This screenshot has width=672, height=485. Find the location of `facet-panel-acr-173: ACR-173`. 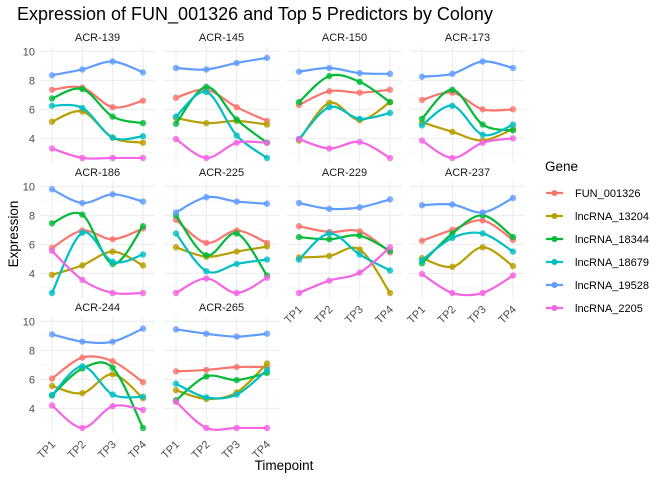

facet-panel-acr-173: ACR-173 is located at coordinates (467, 97).